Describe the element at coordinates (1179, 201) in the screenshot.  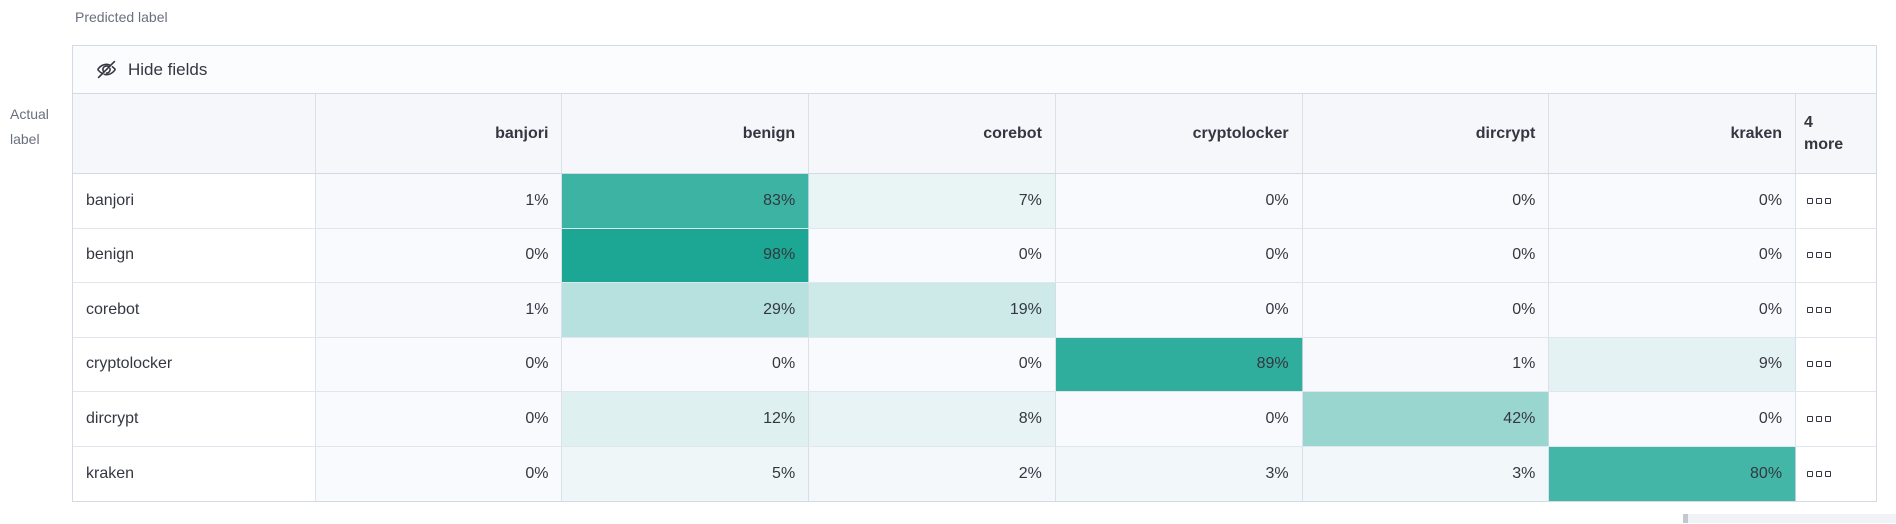
I see `matrix-cell-banjori-cryptolocker: 0%` at that location.